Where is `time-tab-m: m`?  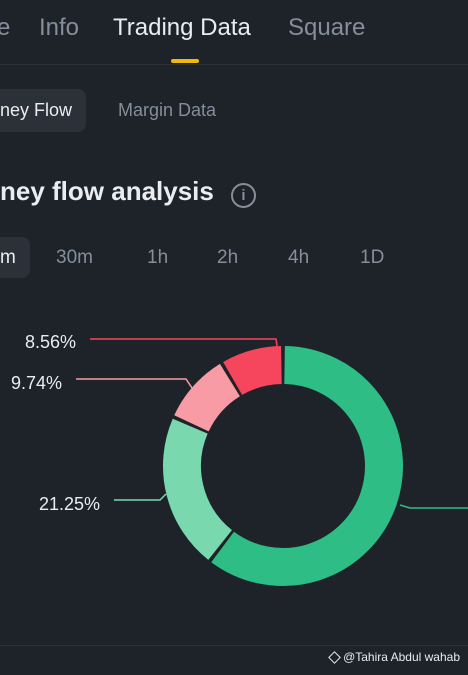
time-tab-m: m is located at coordinates (15, 257).